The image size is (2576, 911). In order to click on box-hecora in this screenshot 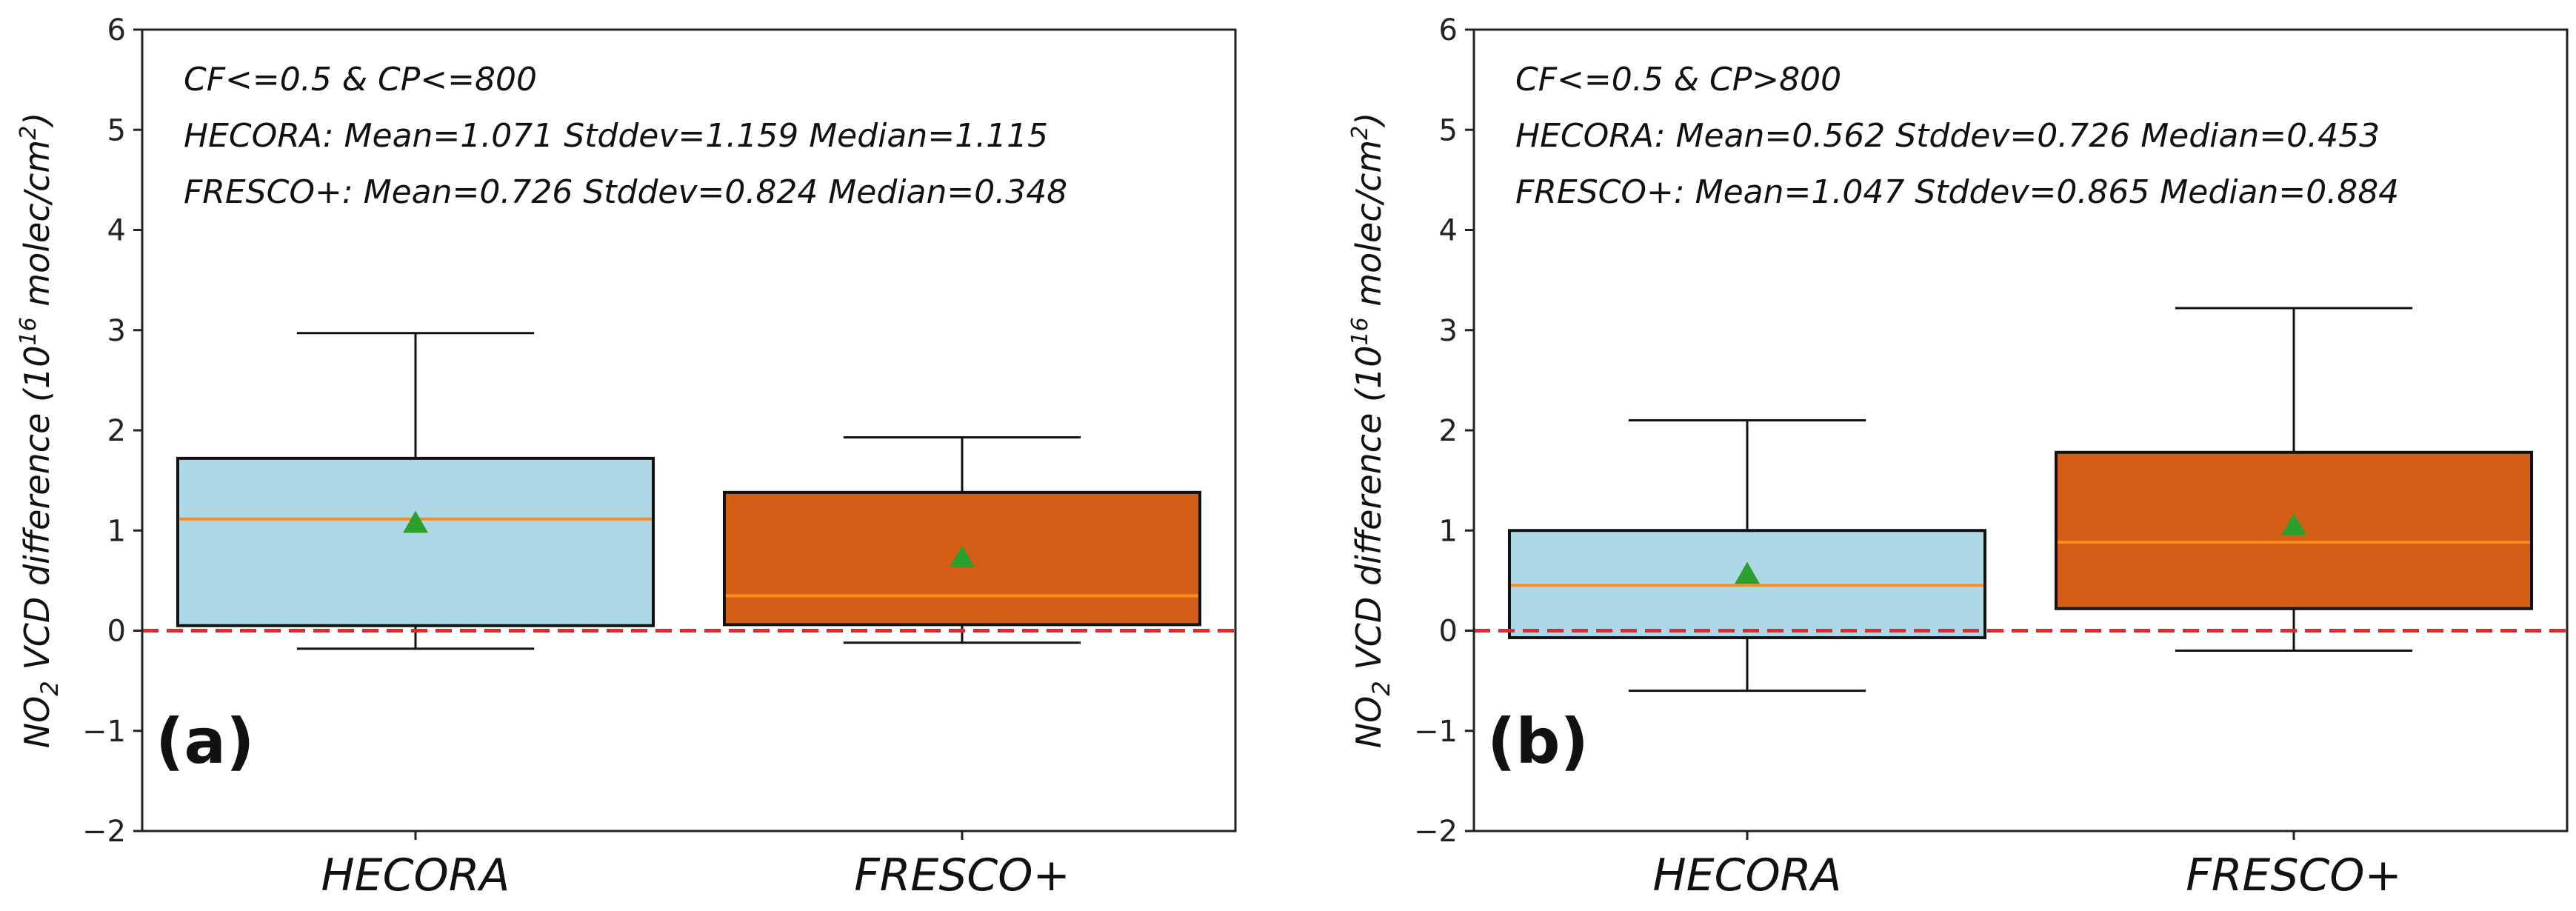, I will do `click(415, 541)`.